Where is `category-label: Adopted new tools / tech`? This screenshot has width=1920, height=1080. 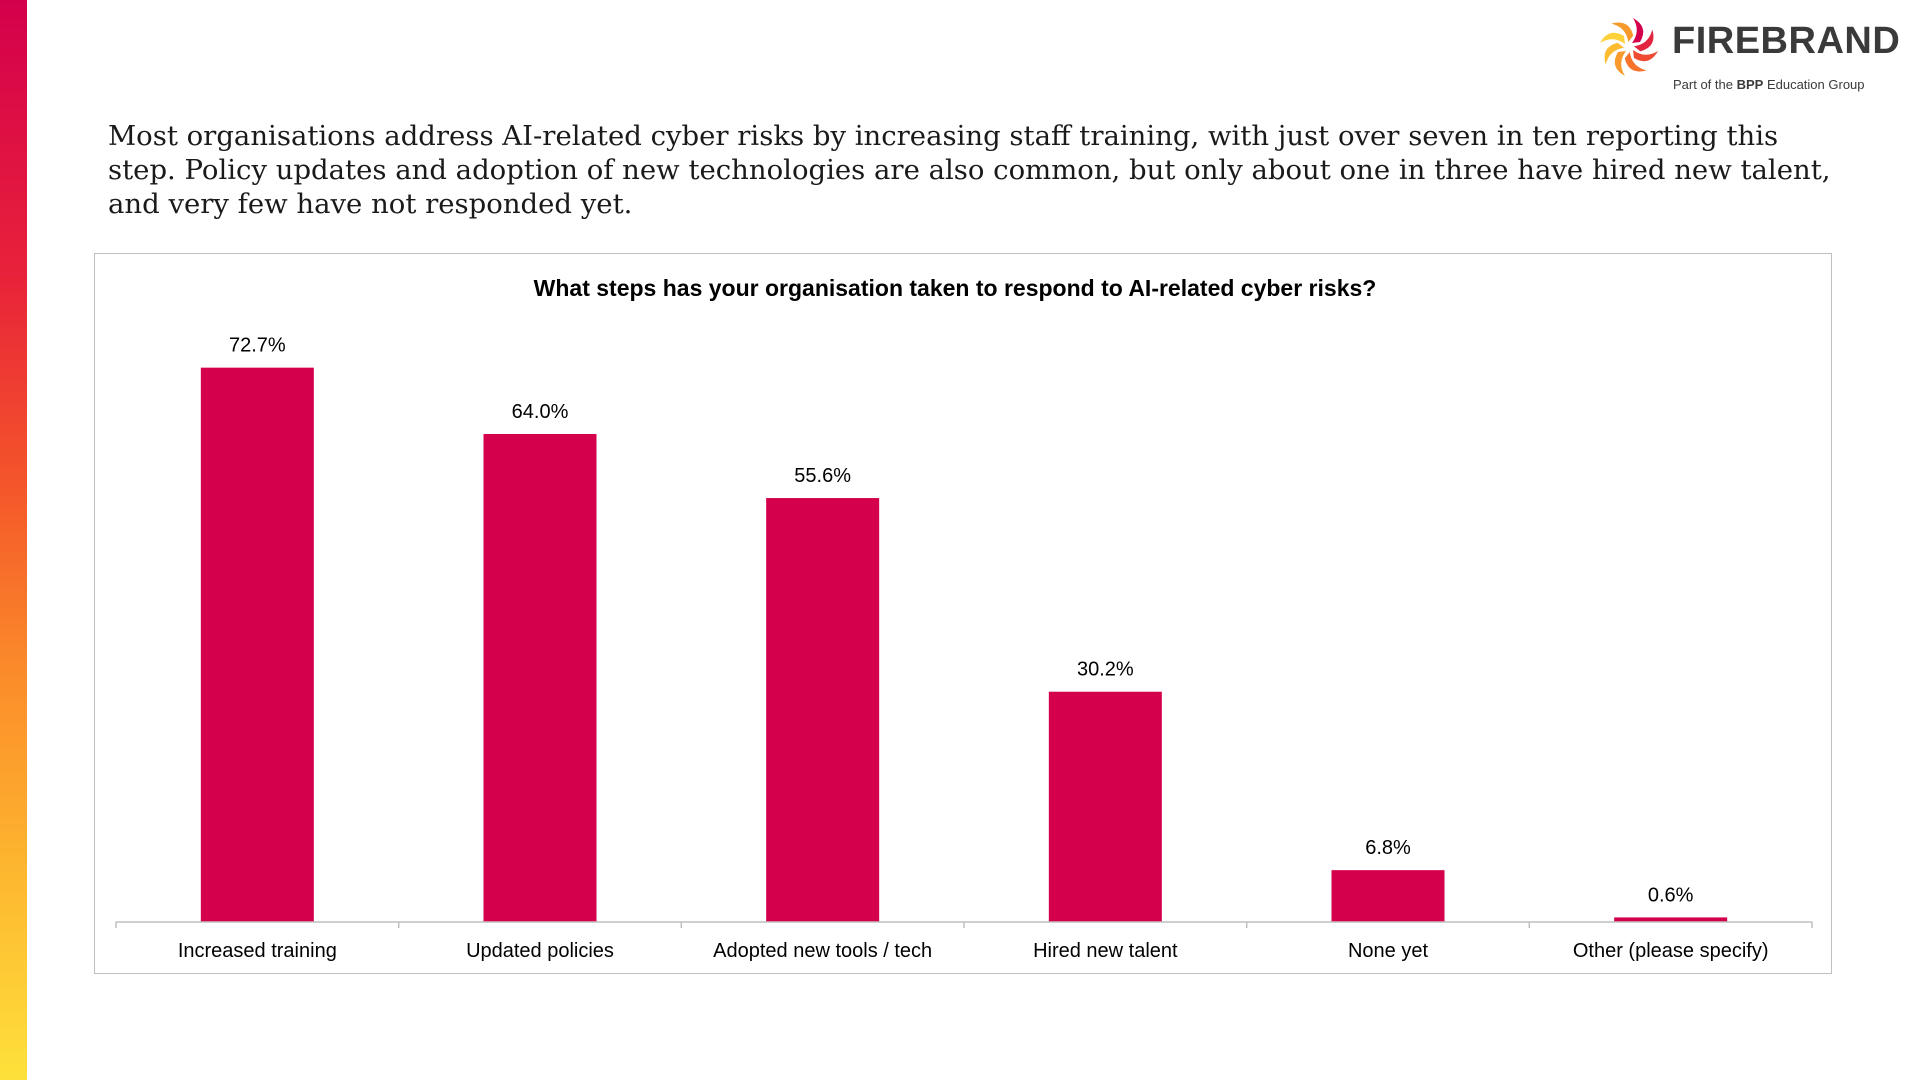 category-label: Adopted new tools / tech is located at coordinates (822, 951).